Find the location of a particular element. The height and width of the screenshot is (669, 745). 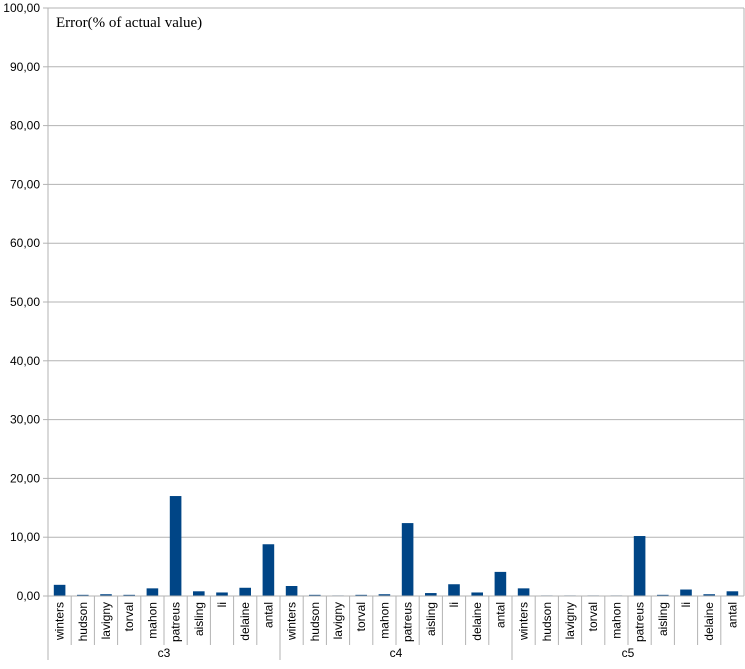

group-label: c3 is located at coordinates (164, 653).